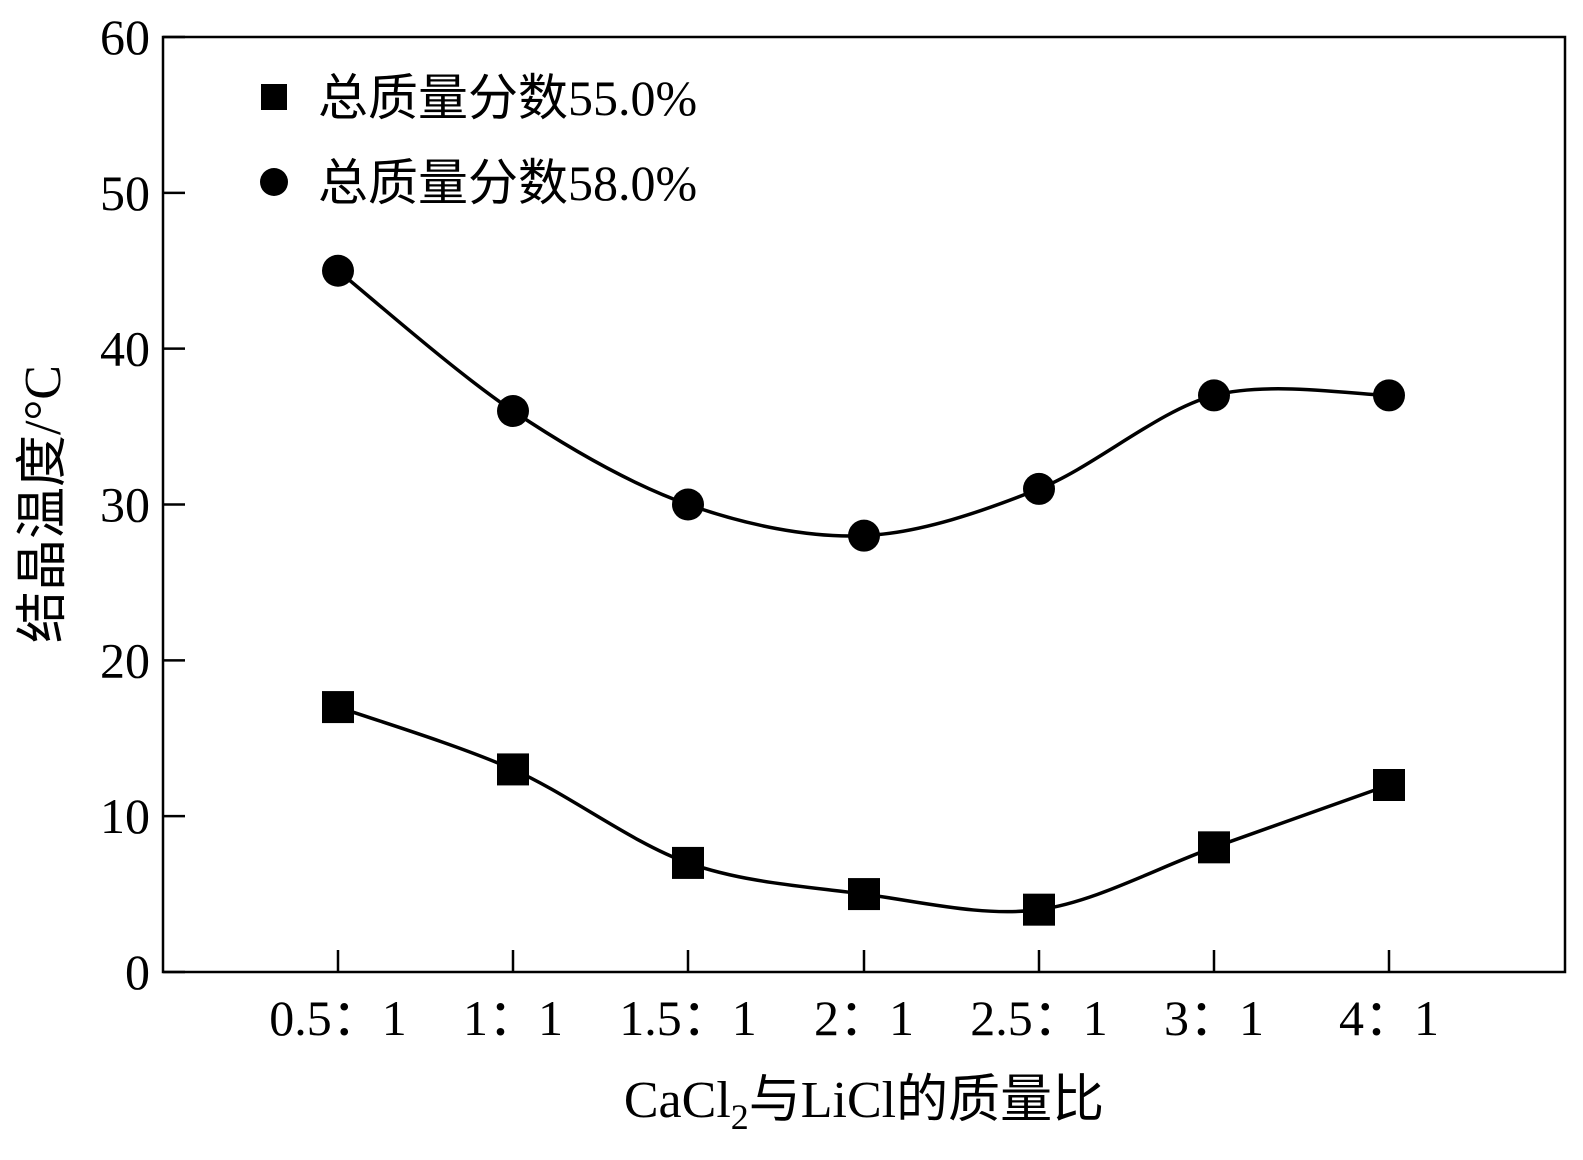 The height and width of the screenshot is (1160, 1583). I want to click on y-tick-label: 20, so click(125, 660).